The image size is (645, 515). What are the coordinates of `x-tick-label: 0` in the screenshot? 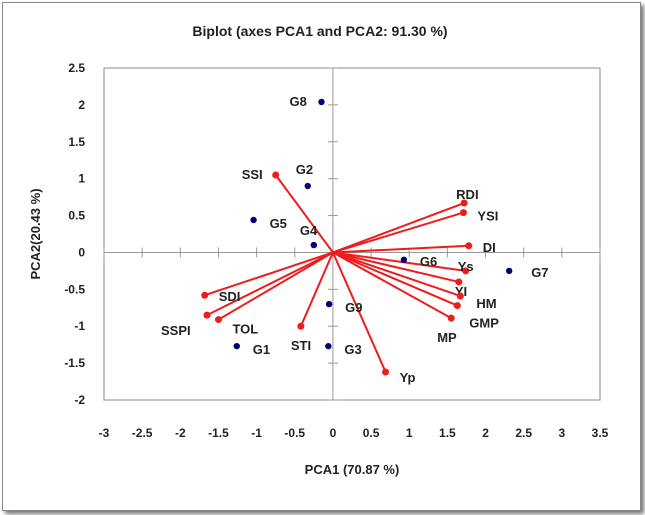 It's located at (333, 433).